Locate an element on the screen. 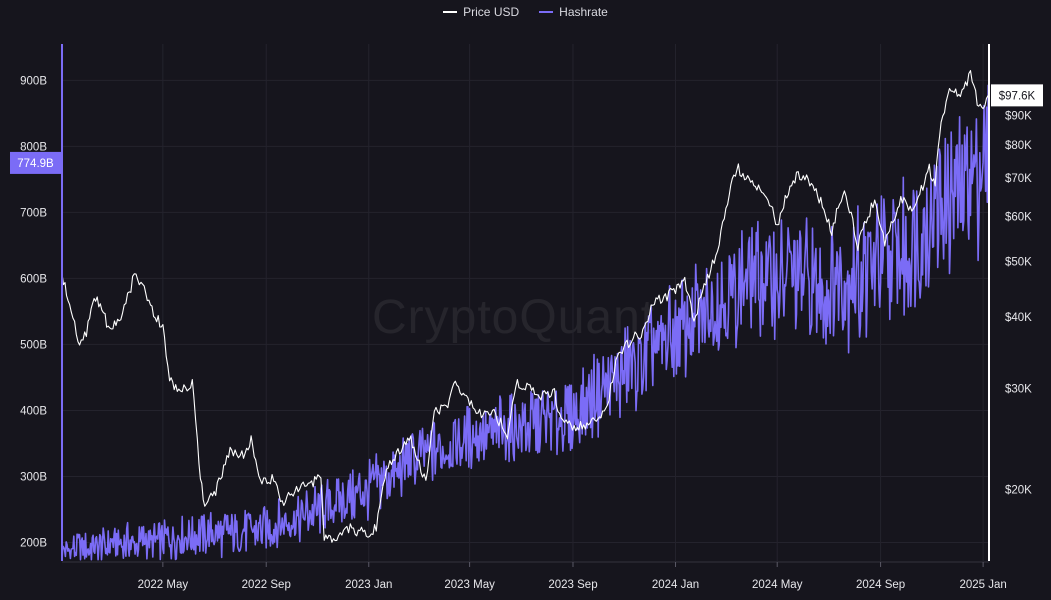  left-tick-label: 300B is located at coordinates (33, 477).